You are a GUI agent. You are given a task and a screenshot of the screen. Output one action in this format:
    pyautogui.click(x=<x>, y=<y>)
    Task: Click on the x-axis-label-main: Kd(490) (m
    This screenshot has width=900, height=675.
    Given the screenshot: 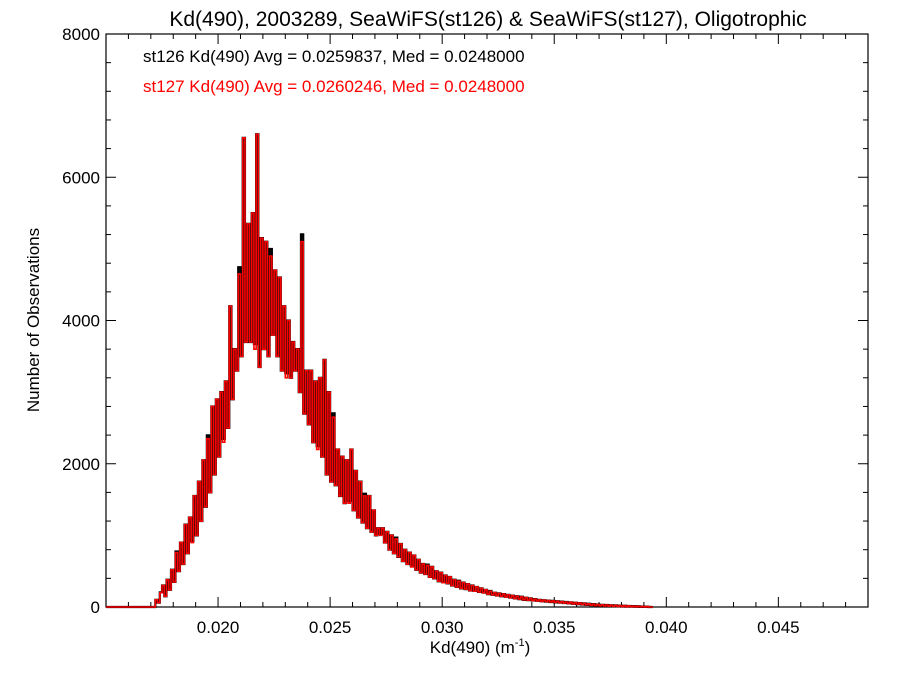 What is the action you would take?
    pyautogui.click(x=472, y=647)
    